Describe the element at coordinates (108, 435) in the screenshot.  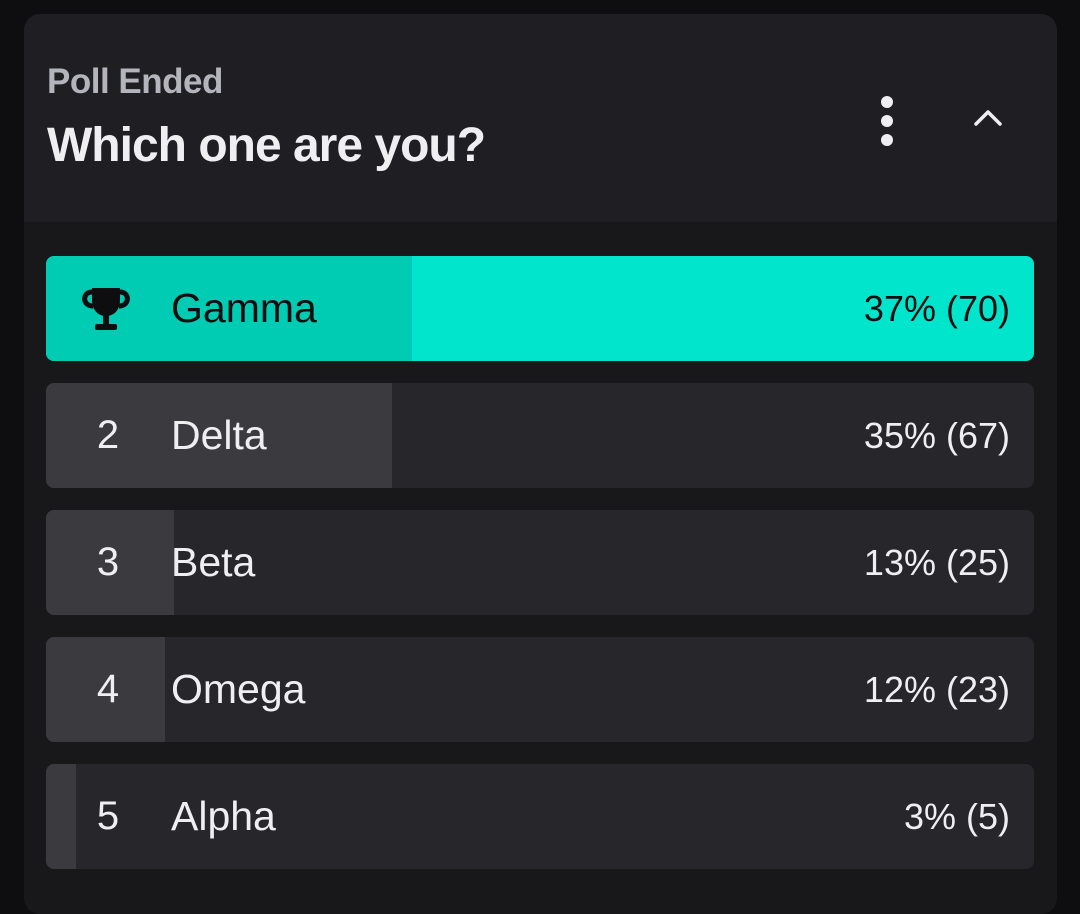
I see `option-rank: 2` at that location.